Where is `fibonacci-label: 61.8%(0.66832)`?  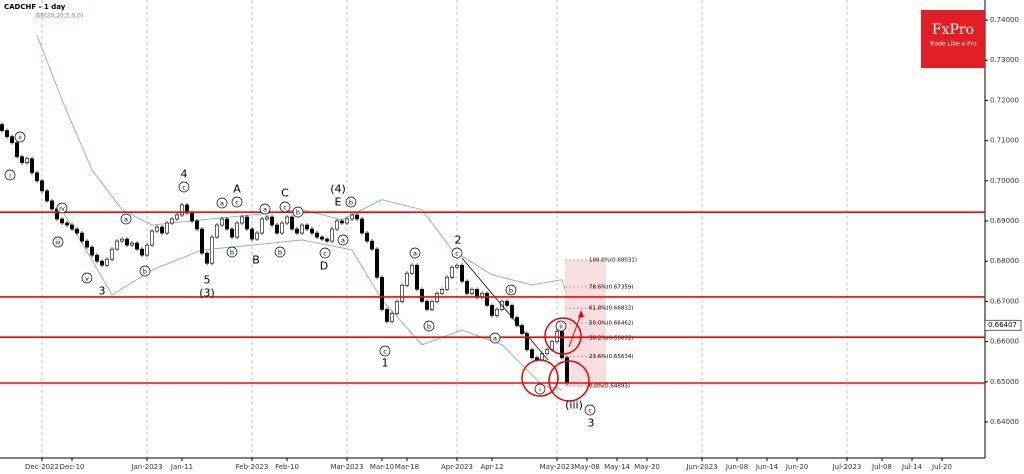 fibonacci-label: 61.8%(0.66832) is located at coordinates (611, 309).